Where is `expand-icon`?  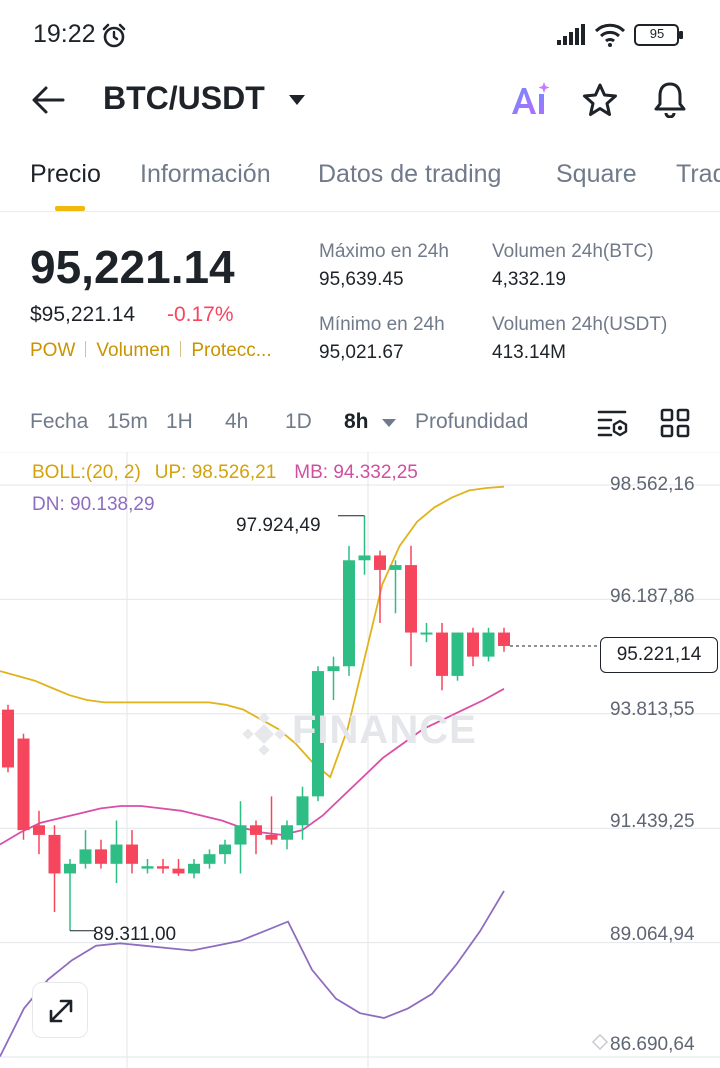 expand-icon is located at coordinates (61, 1011).